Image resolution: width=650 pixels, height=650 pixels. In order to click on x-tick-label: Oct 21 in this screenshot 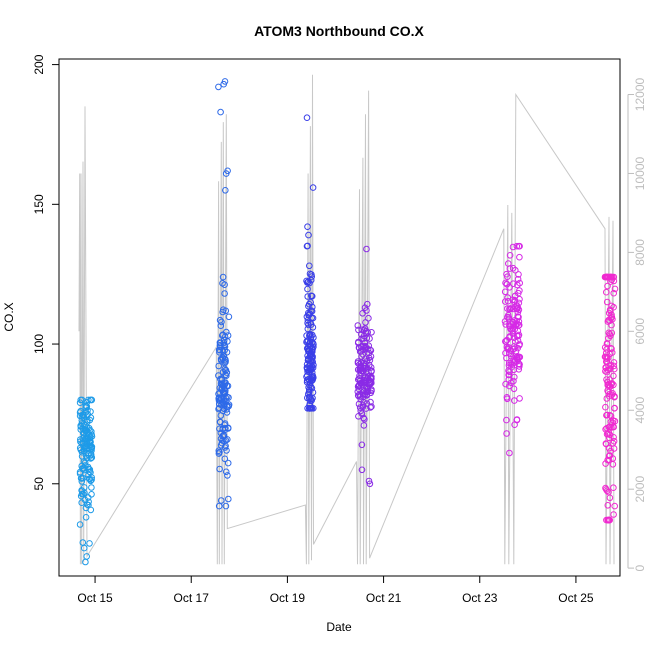, I will do `click(384, 598)`.